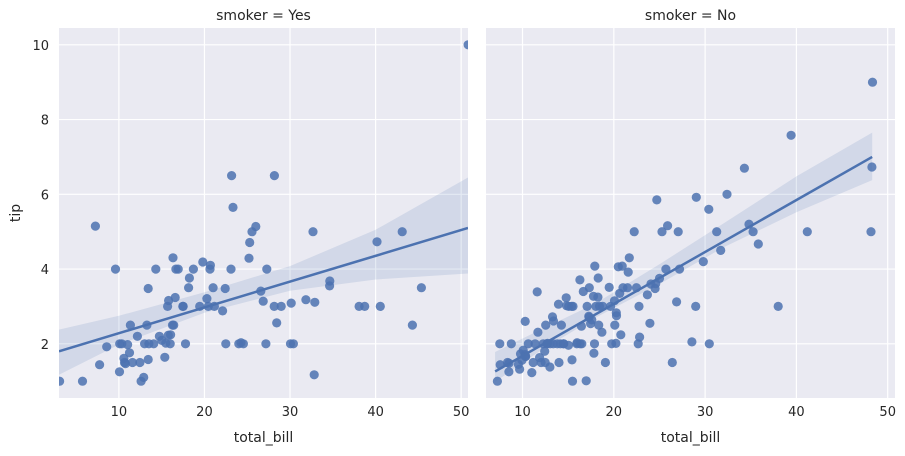  Describe the element at coordinates (690, 16) in the screenshot. I see `panel-title: smoker = No` at that location.